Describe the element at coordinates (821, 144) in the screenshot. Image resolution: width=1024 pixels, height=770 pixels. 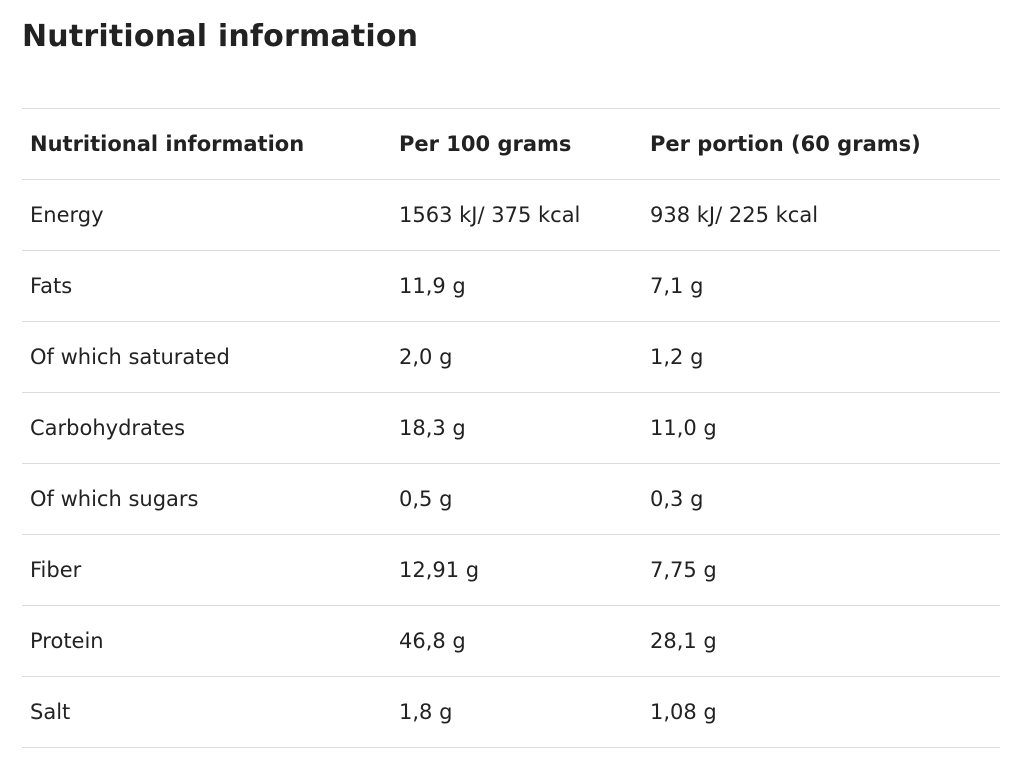
I see `column-header-per-portion: Per portion (60 grams)` at that location.